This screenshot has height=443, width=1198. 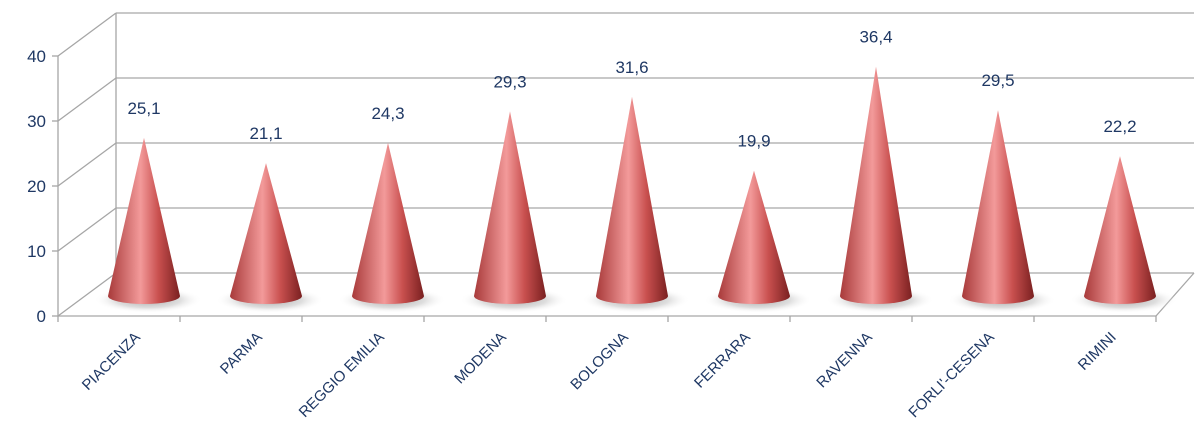 What do you see at coordinates (265, 133) in the screenshot?
I see `data-label: 21,1` at bounding box center [265, 133].